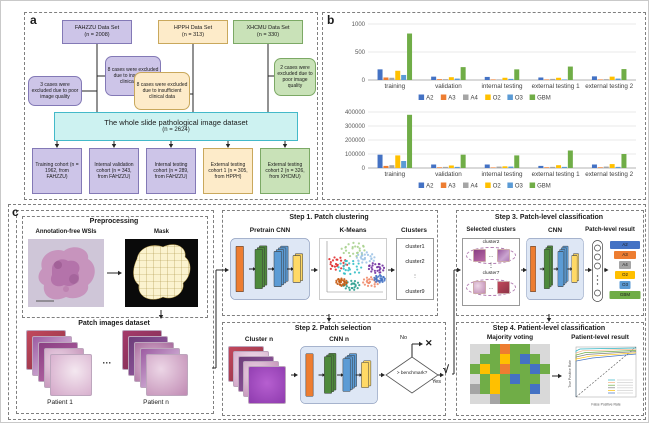 The height and width of the screenshot is (423, 649). I want to click on svg-text: False Positive Rate, so click(605, 405).